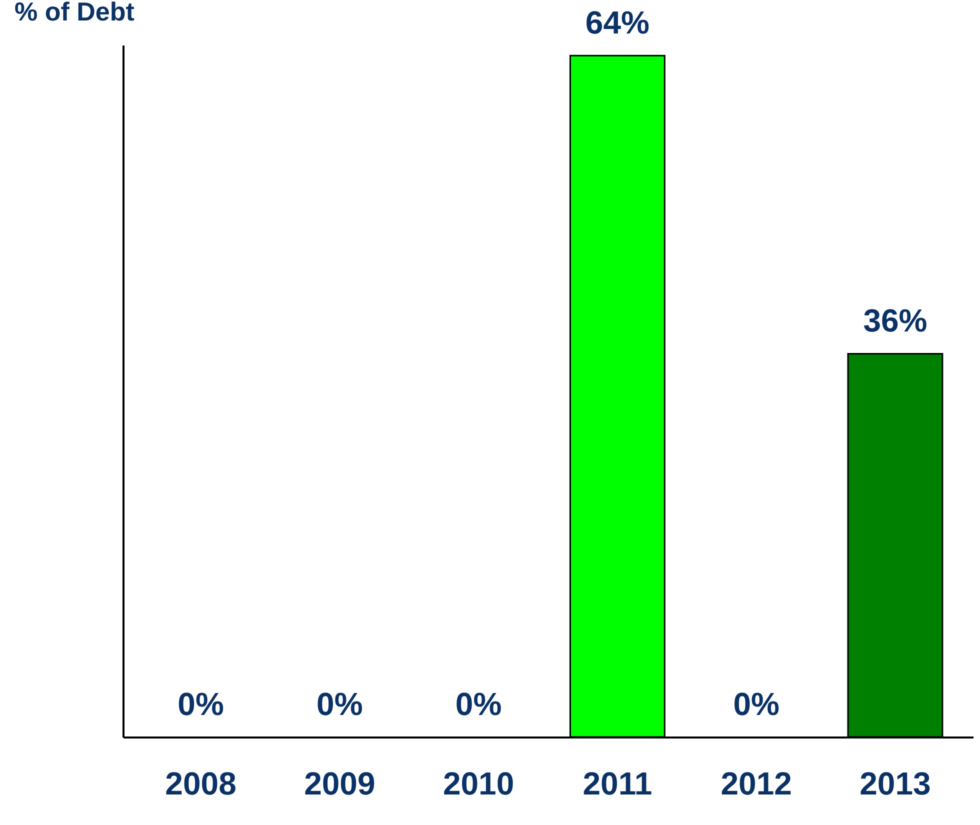 The width and height of the screenshot is (980, 825). Describe the element at coordinates (895, 784) in the screenshot. I see `x-tick-label: 2013` at that location.